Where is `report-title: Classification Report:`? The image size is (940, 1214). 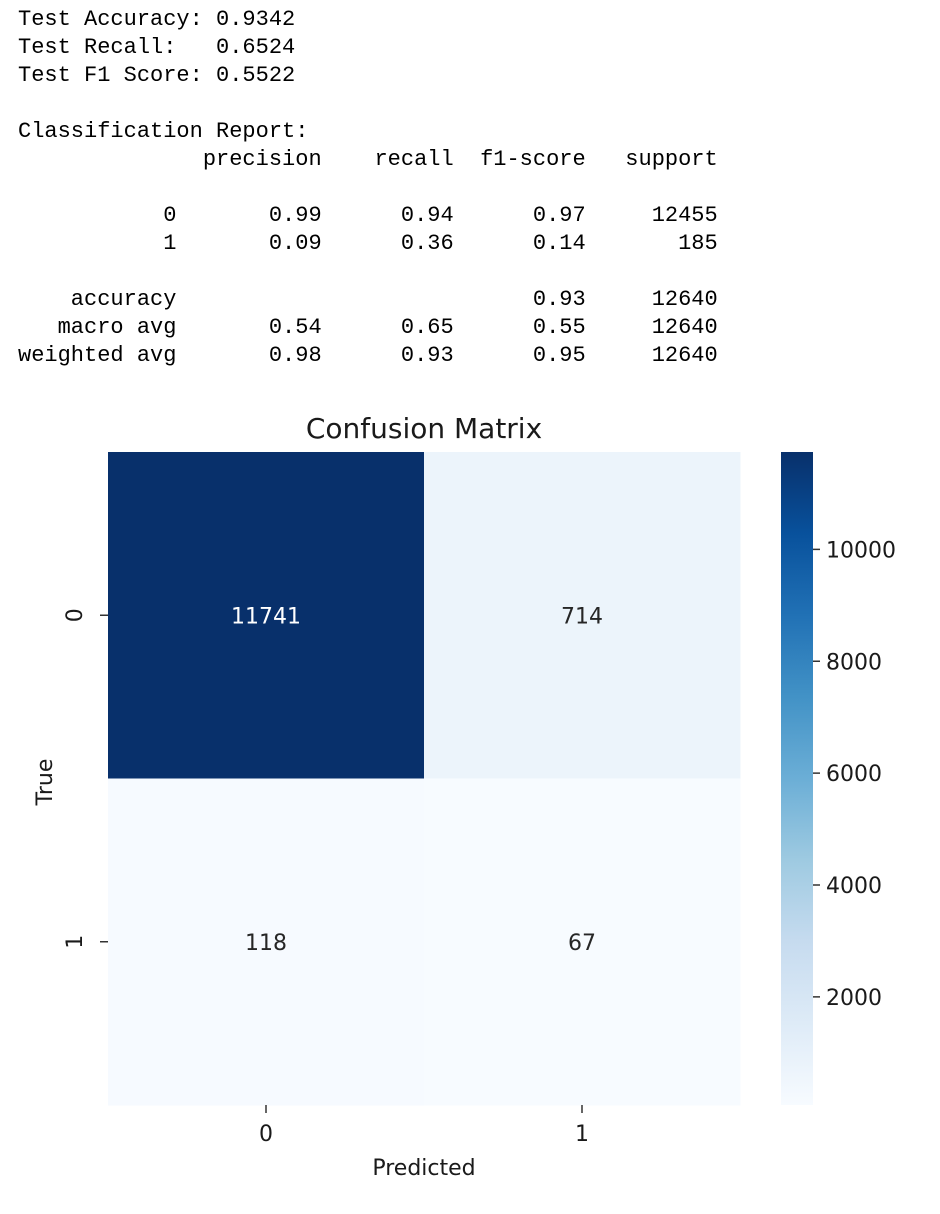
report-title: Classification Report: is located at coordinates (163, 131).